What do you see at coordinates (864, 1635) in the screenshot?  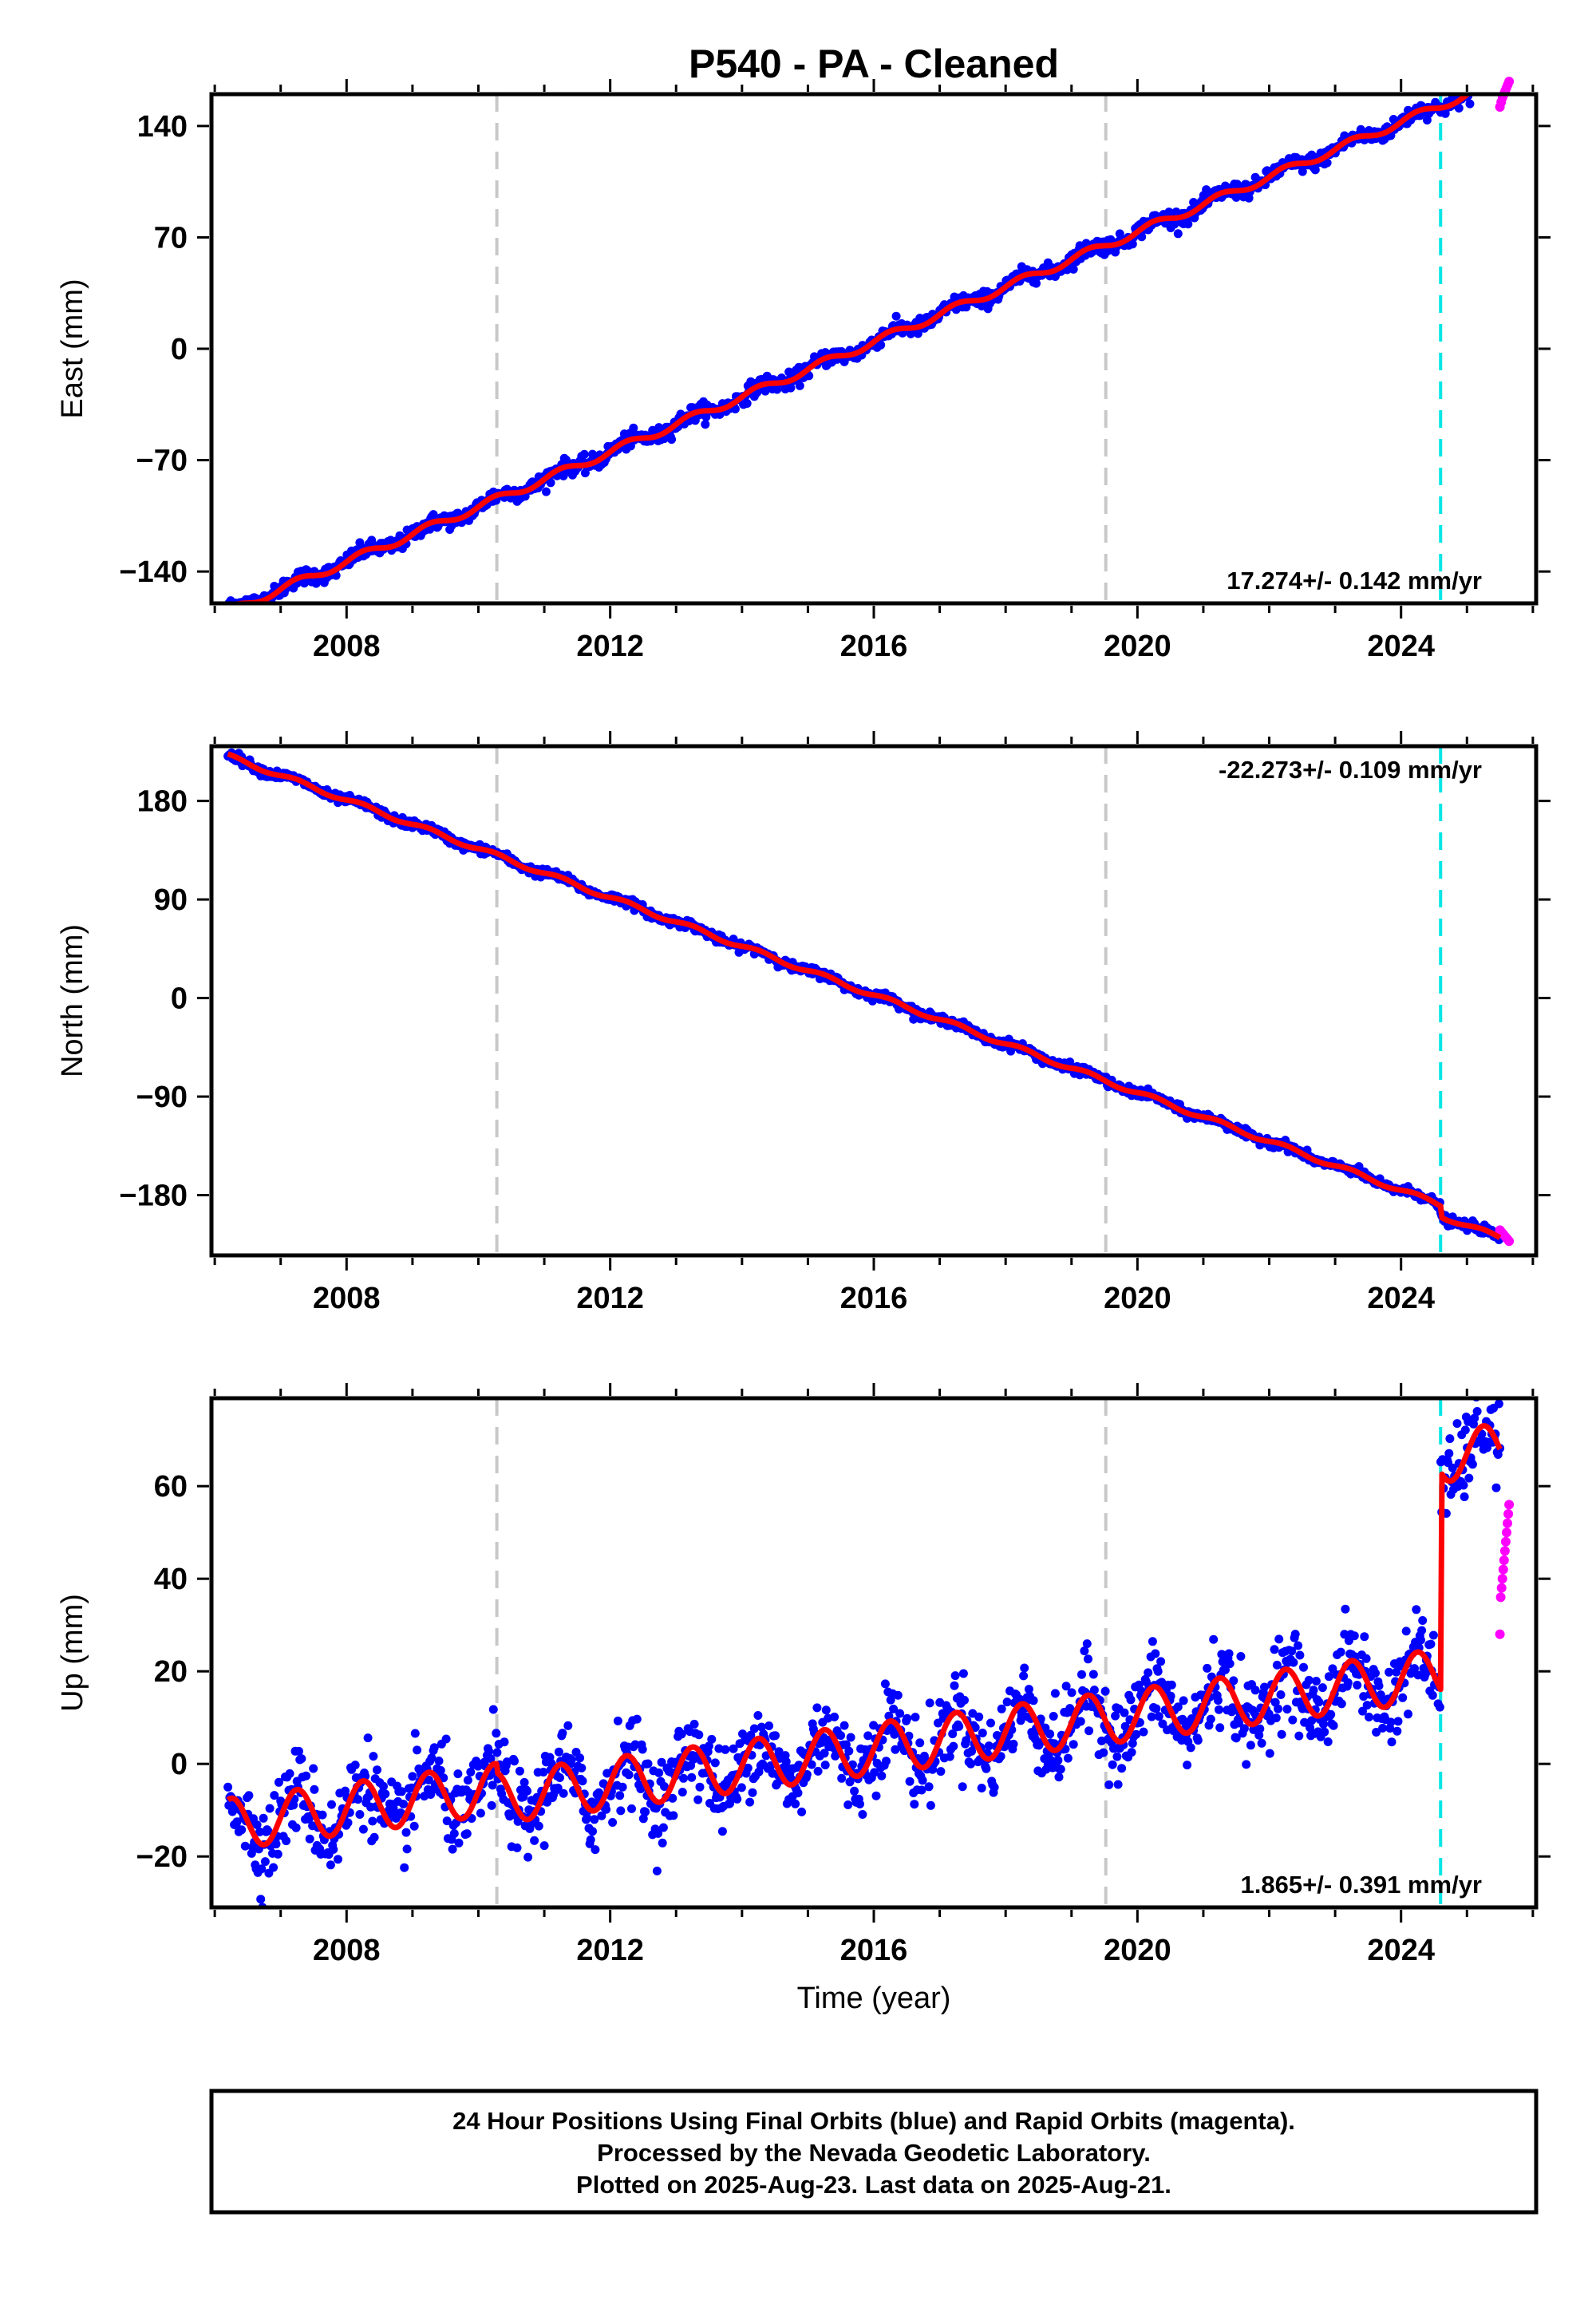 I see `model-fit-line` at bounding box center [864, 1635].